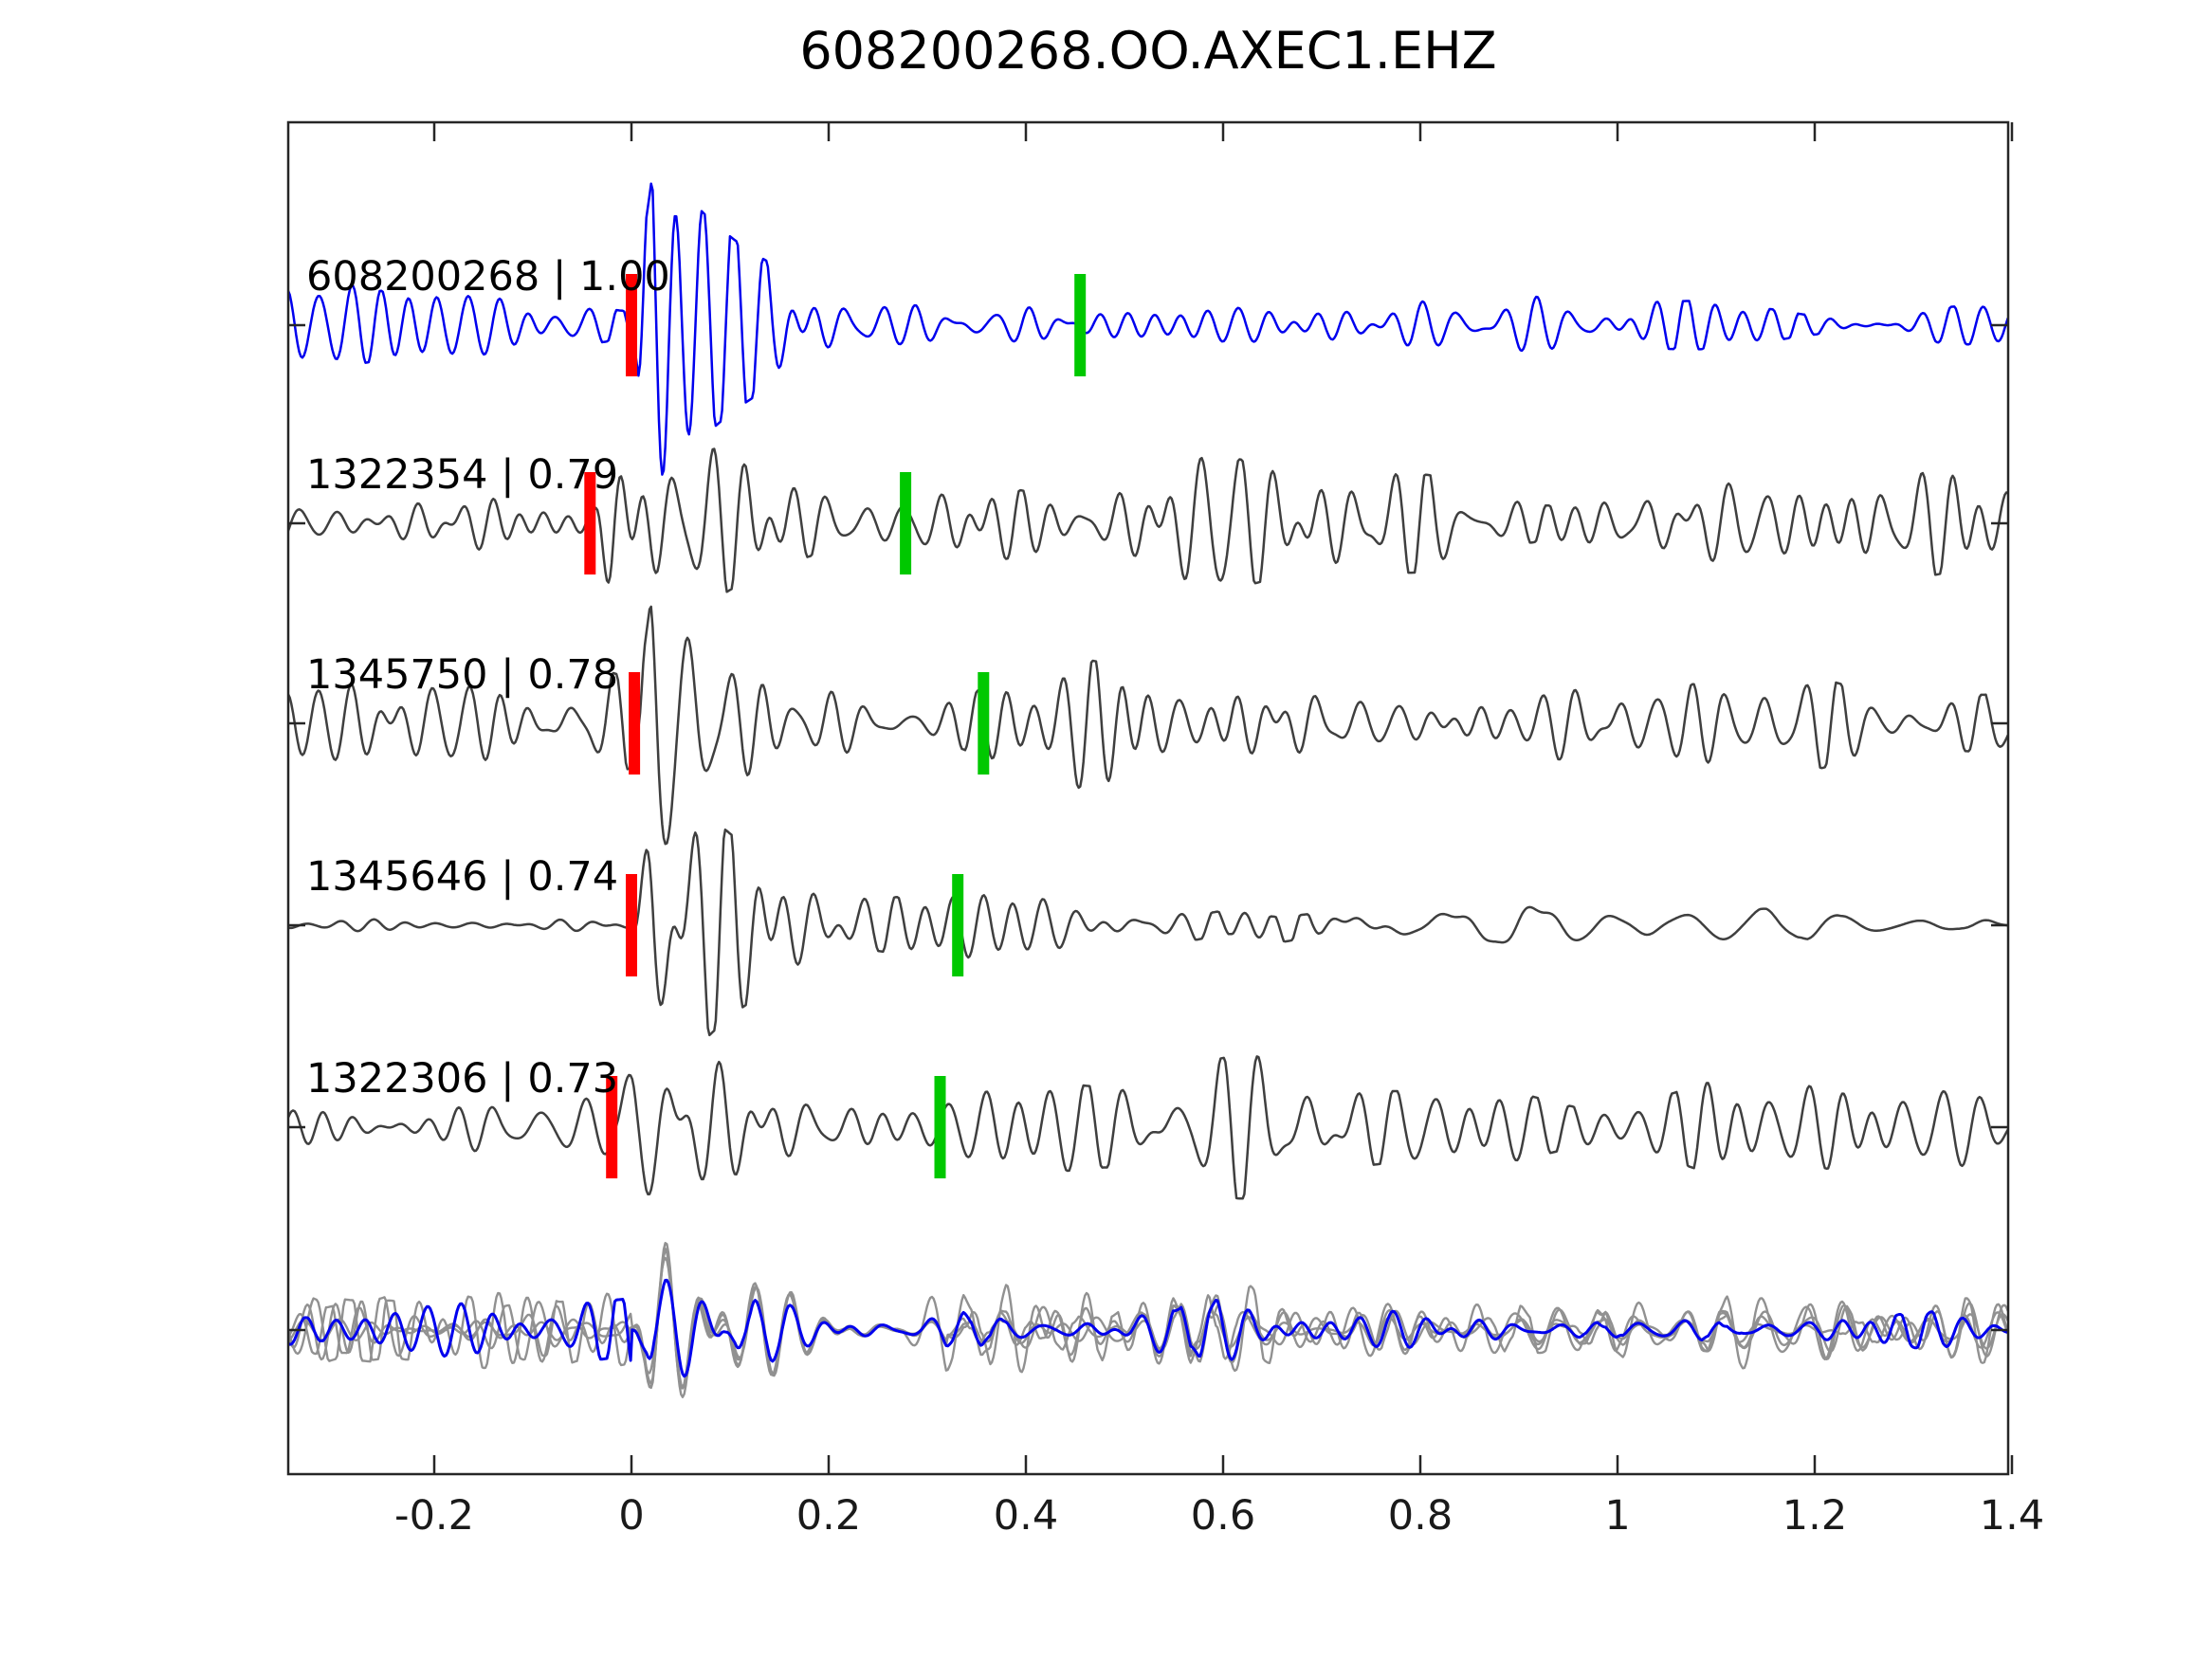 The height and width of the screenshot is (1659, 2212). What do you see at coordinates (1420, 1516) in the screenshot?
I see `x-tick-label: 0.8` at bounding box center [1420, 1516].